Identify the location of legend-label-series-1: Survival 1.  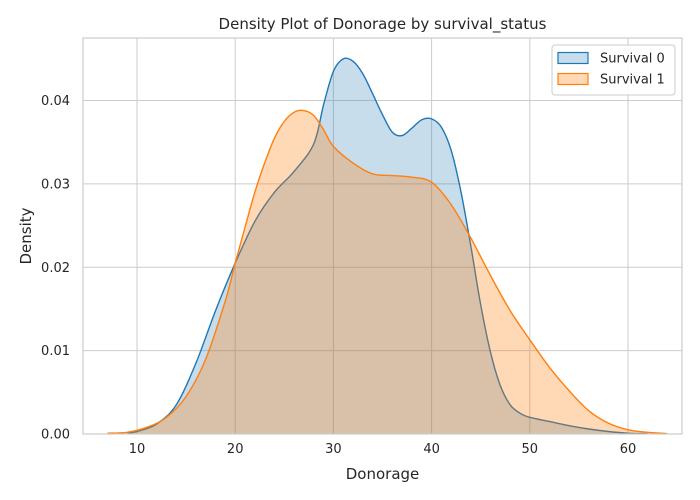
(632, 80).